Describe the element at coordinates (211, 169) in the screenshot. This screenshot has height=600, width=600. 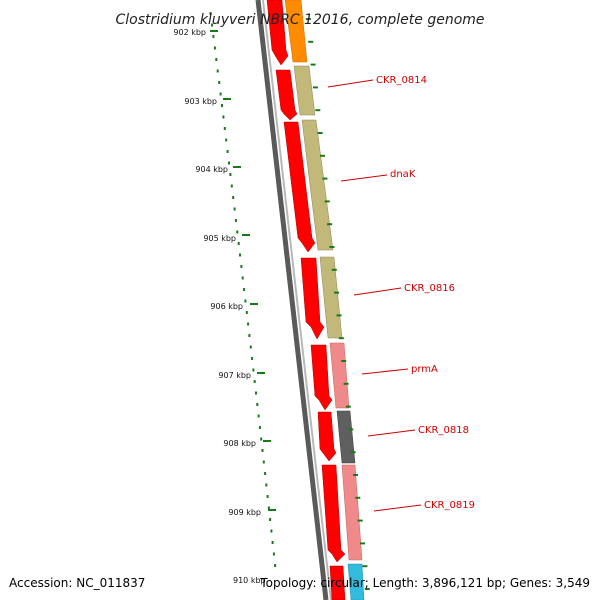
I see `kbp-label: 904 kbp` at that location.